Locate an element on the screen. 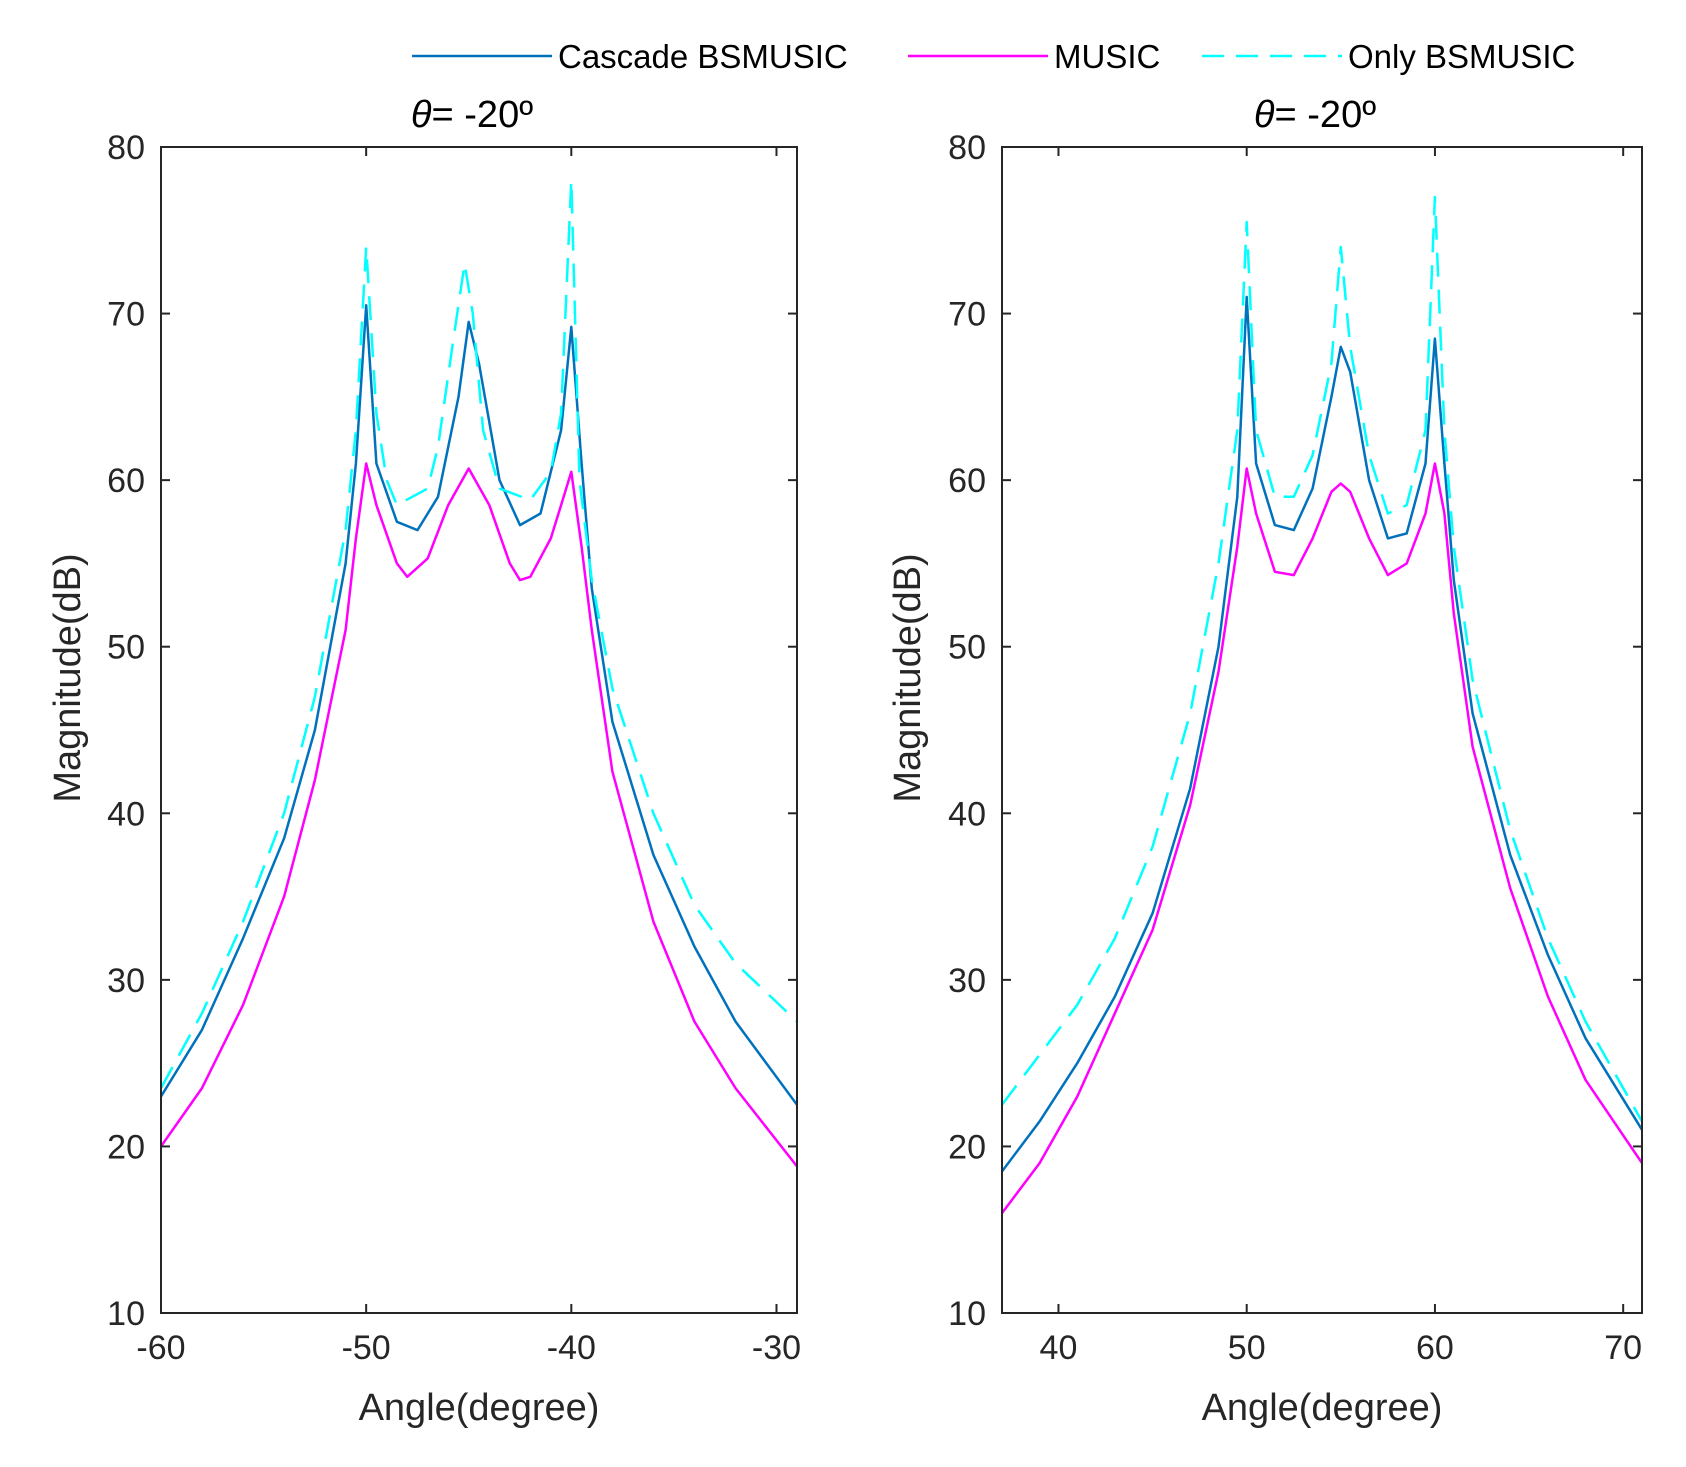 This screenshot has height=1467, width=1686. legend: Cascade BSMUSIC MUSIC Only BSMUSIC is located at coordinates (993, 56).